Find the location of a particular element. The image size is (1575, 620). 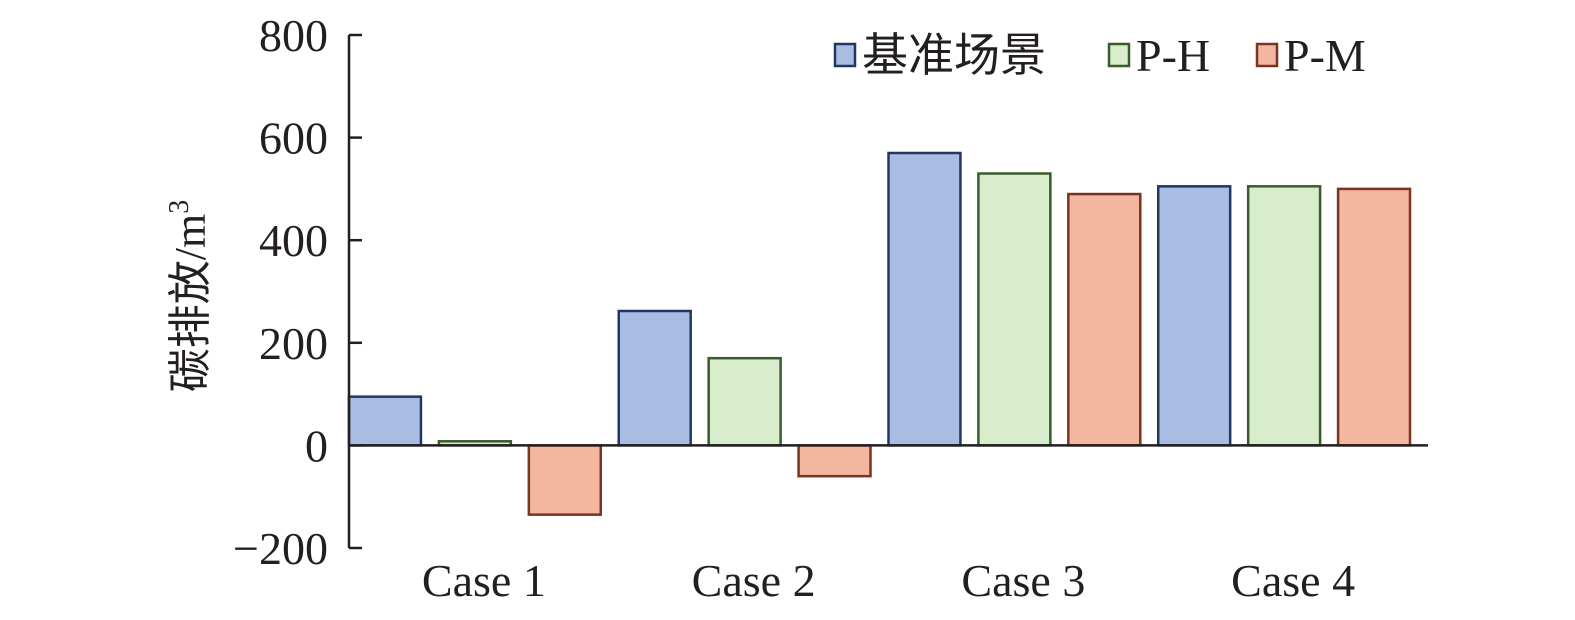

category-label: Case 2 is located at coordinates (754, 580).